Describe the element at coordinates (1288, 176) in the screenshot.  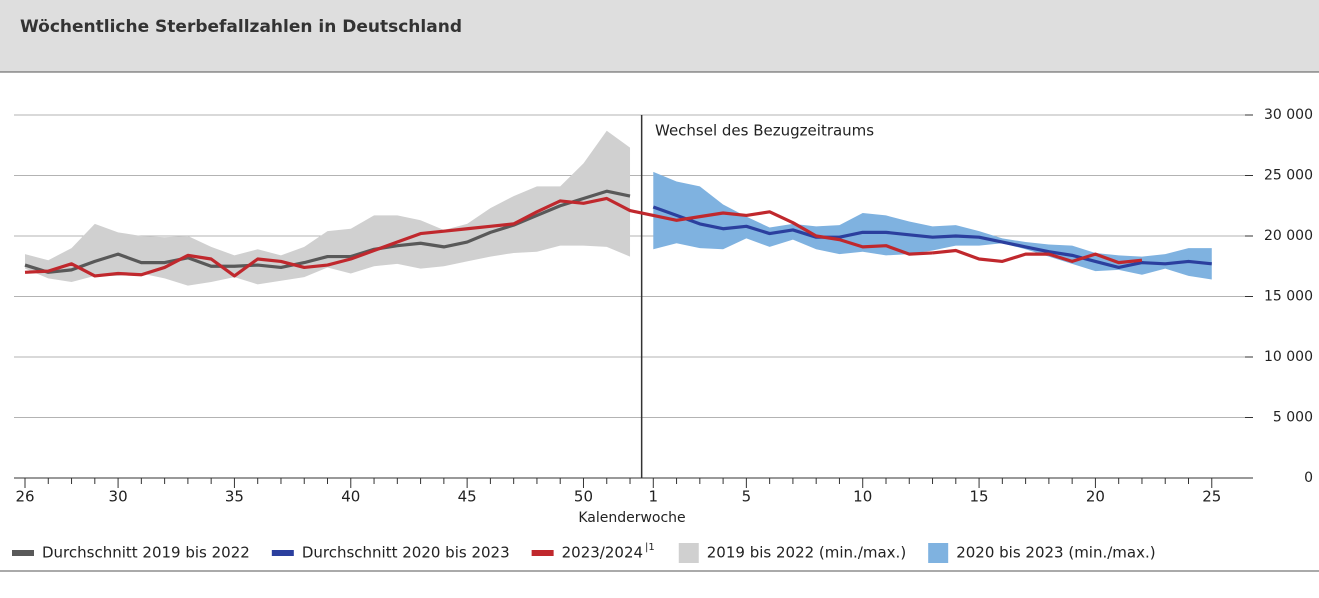
I see `y-tick-label: 25 000` at that location.